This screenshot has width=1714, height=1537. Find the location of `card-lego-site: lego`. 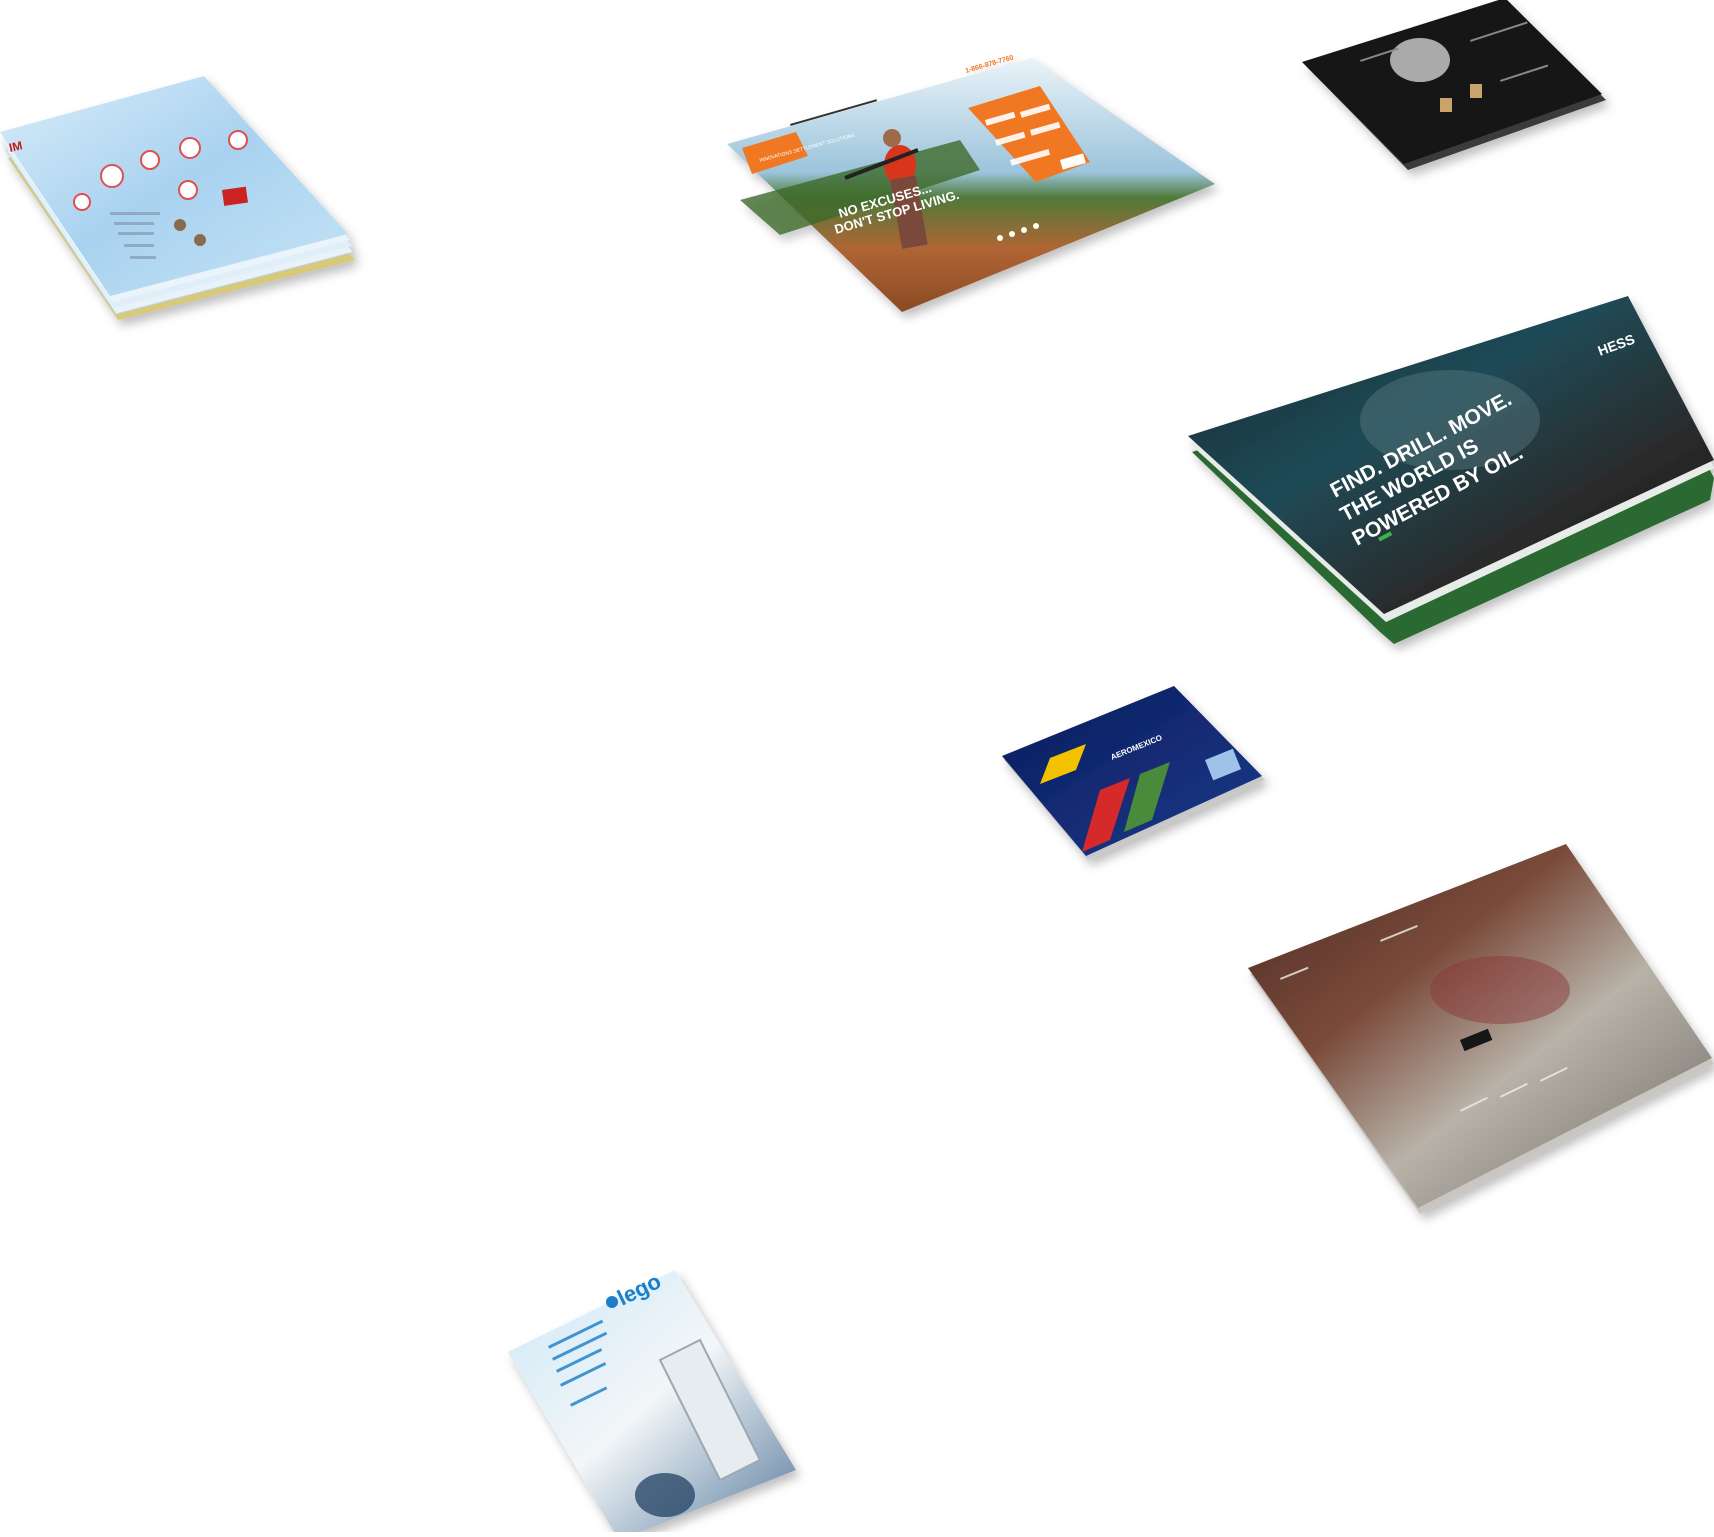

card-lego-site: lego is located at coordinates (652, 1400).